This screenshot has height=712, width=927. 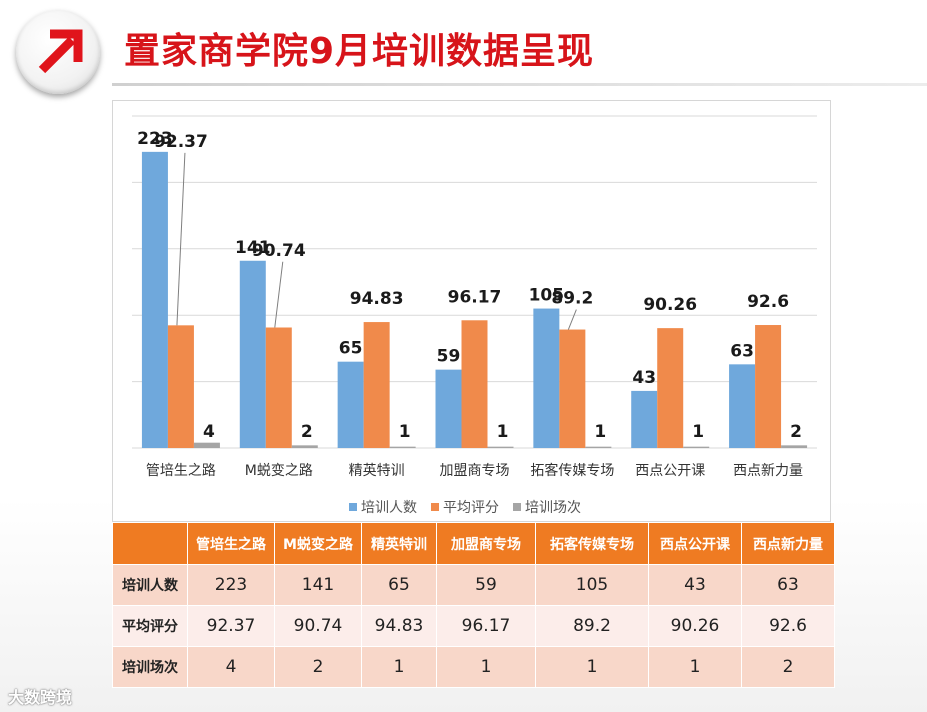 What do you see at coordinates (389, 508) in the screenshot?
I see `legend-label: 培训人数` at bounding box center [389, 508].